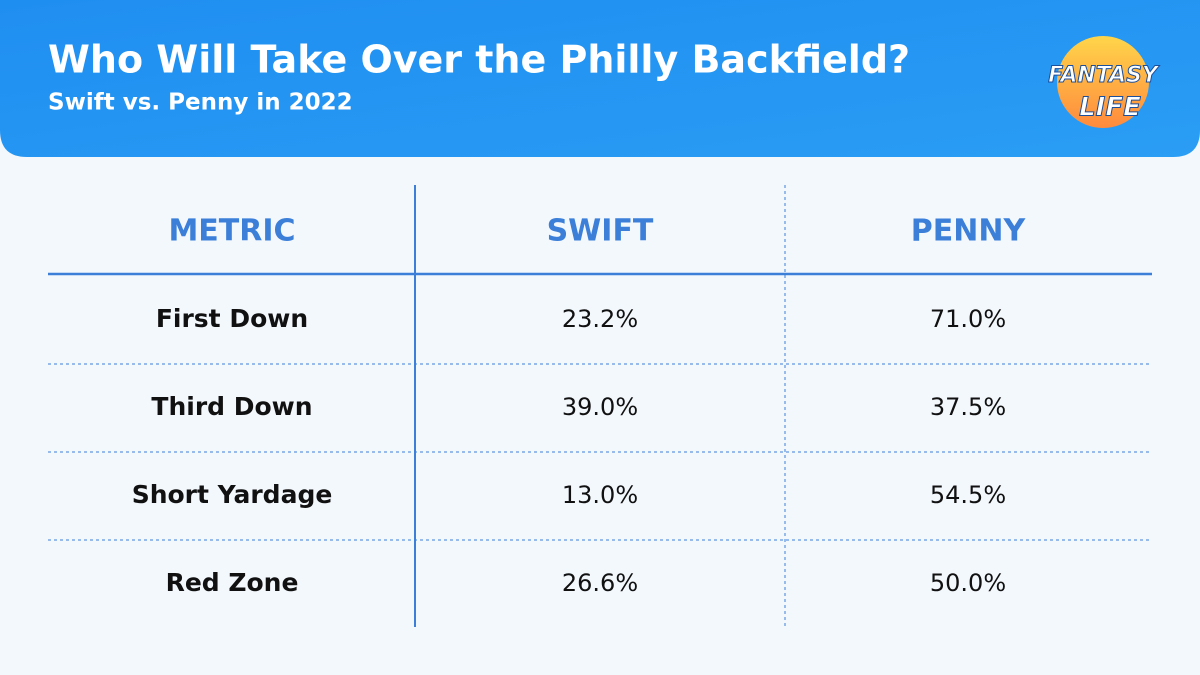  I want to click on cell-value: 71.0%, so click(968, 319).